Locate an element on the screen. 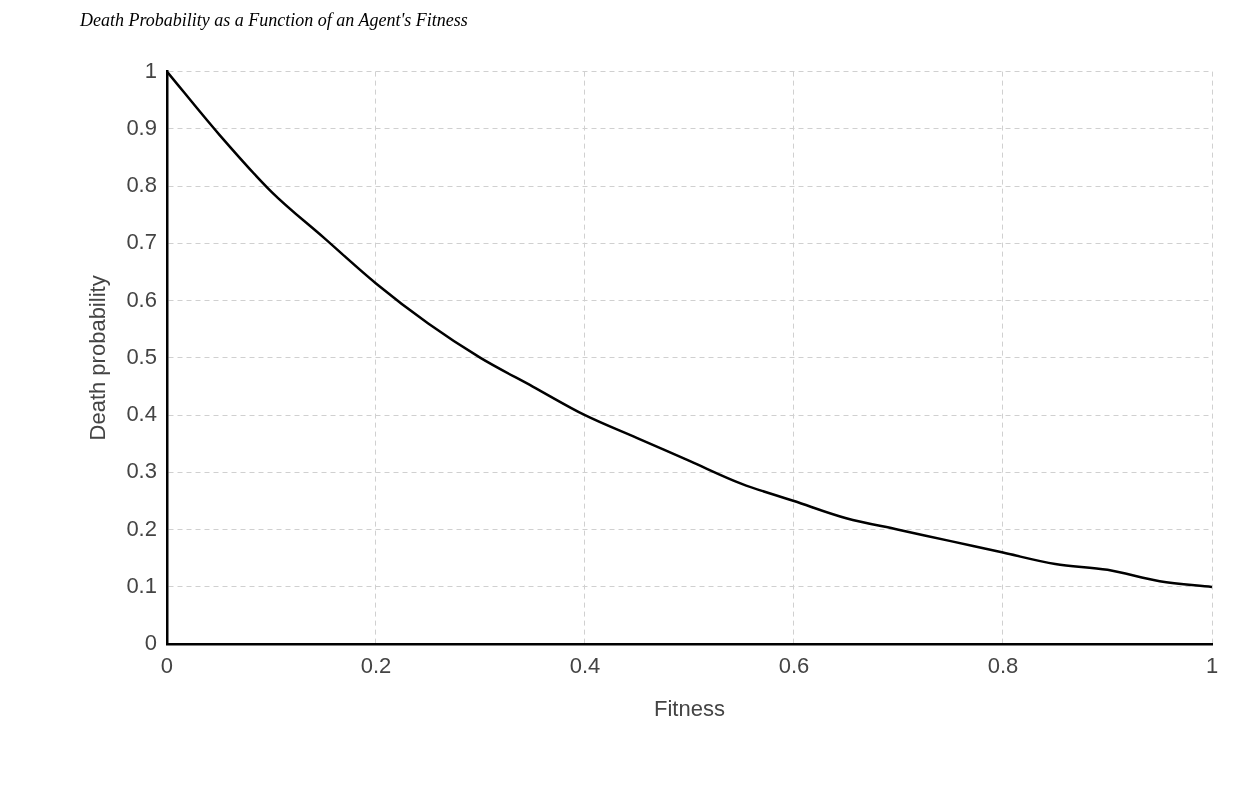 The image size is (1252, 797). y-tick-label: 0 is located at coordinates (150, 643).